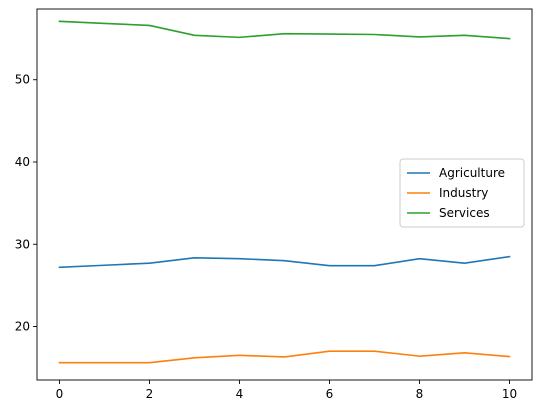 This screenshot has height=413, width=543. Describe the element at coordinates (284, 262) in the screenshot. I see `series-line-agriculture` at that location.